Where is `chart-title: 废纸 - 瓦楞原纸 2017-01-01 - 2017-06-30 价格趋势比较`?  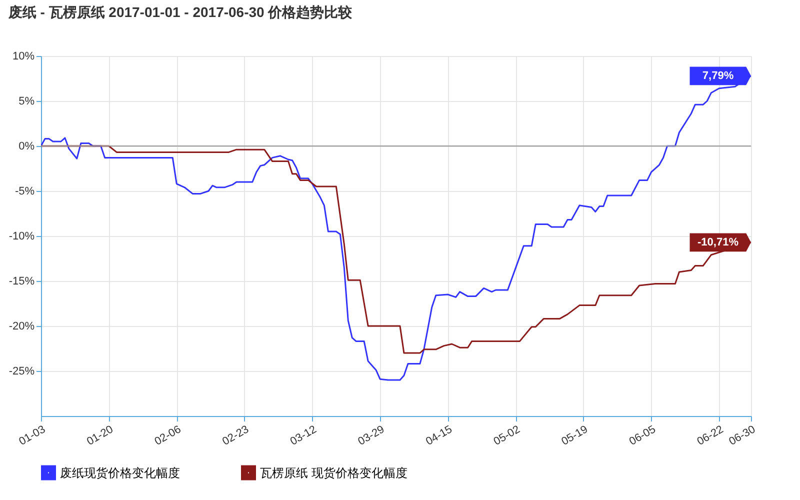
chart-title: 废纸 - 瓦楞原纸 2017-01-01 - 2017-06-30 价格趋势比较 is located at coordinates (180, 12).